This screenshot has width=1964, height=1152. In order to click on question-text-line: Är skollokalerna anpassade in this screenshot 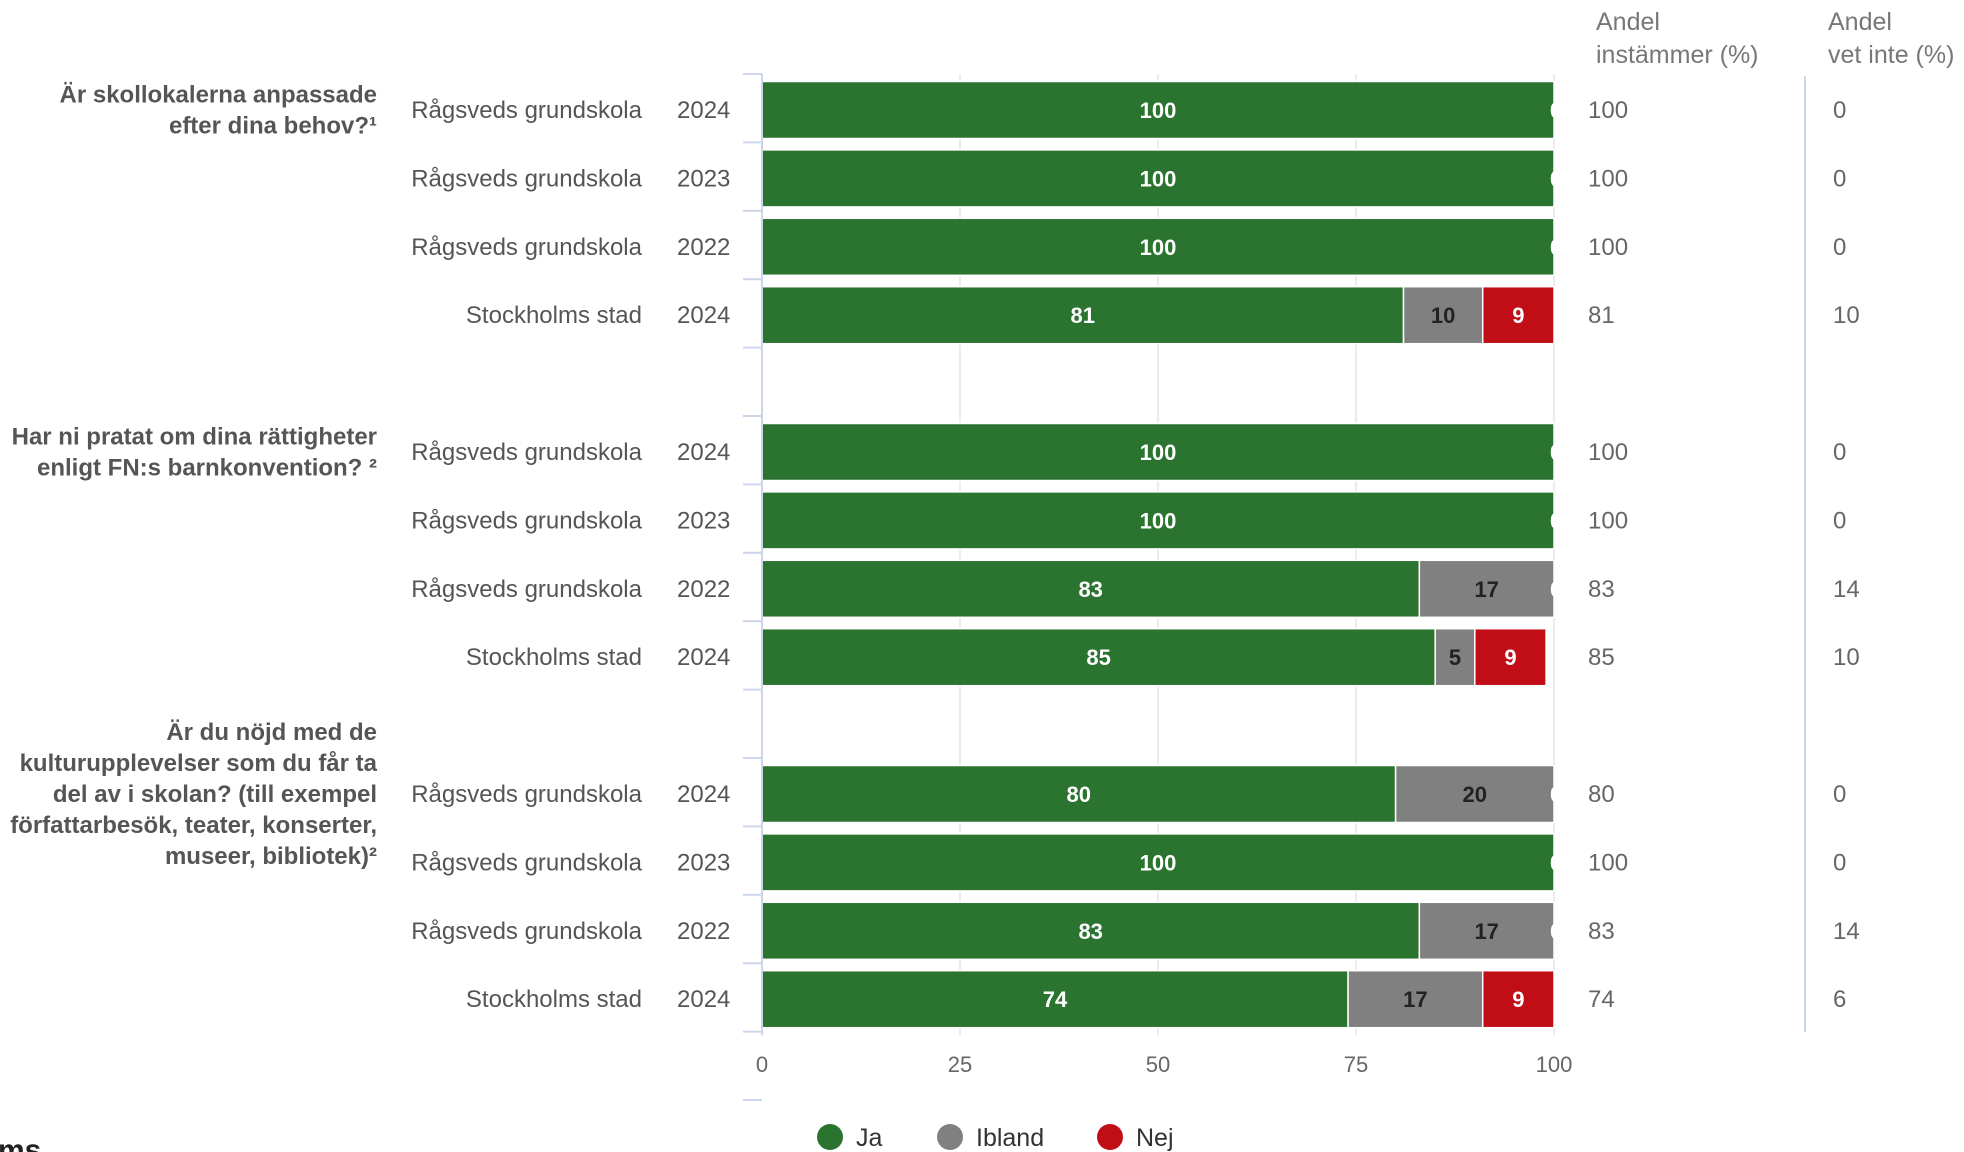, I will do `click(218, 95)`.